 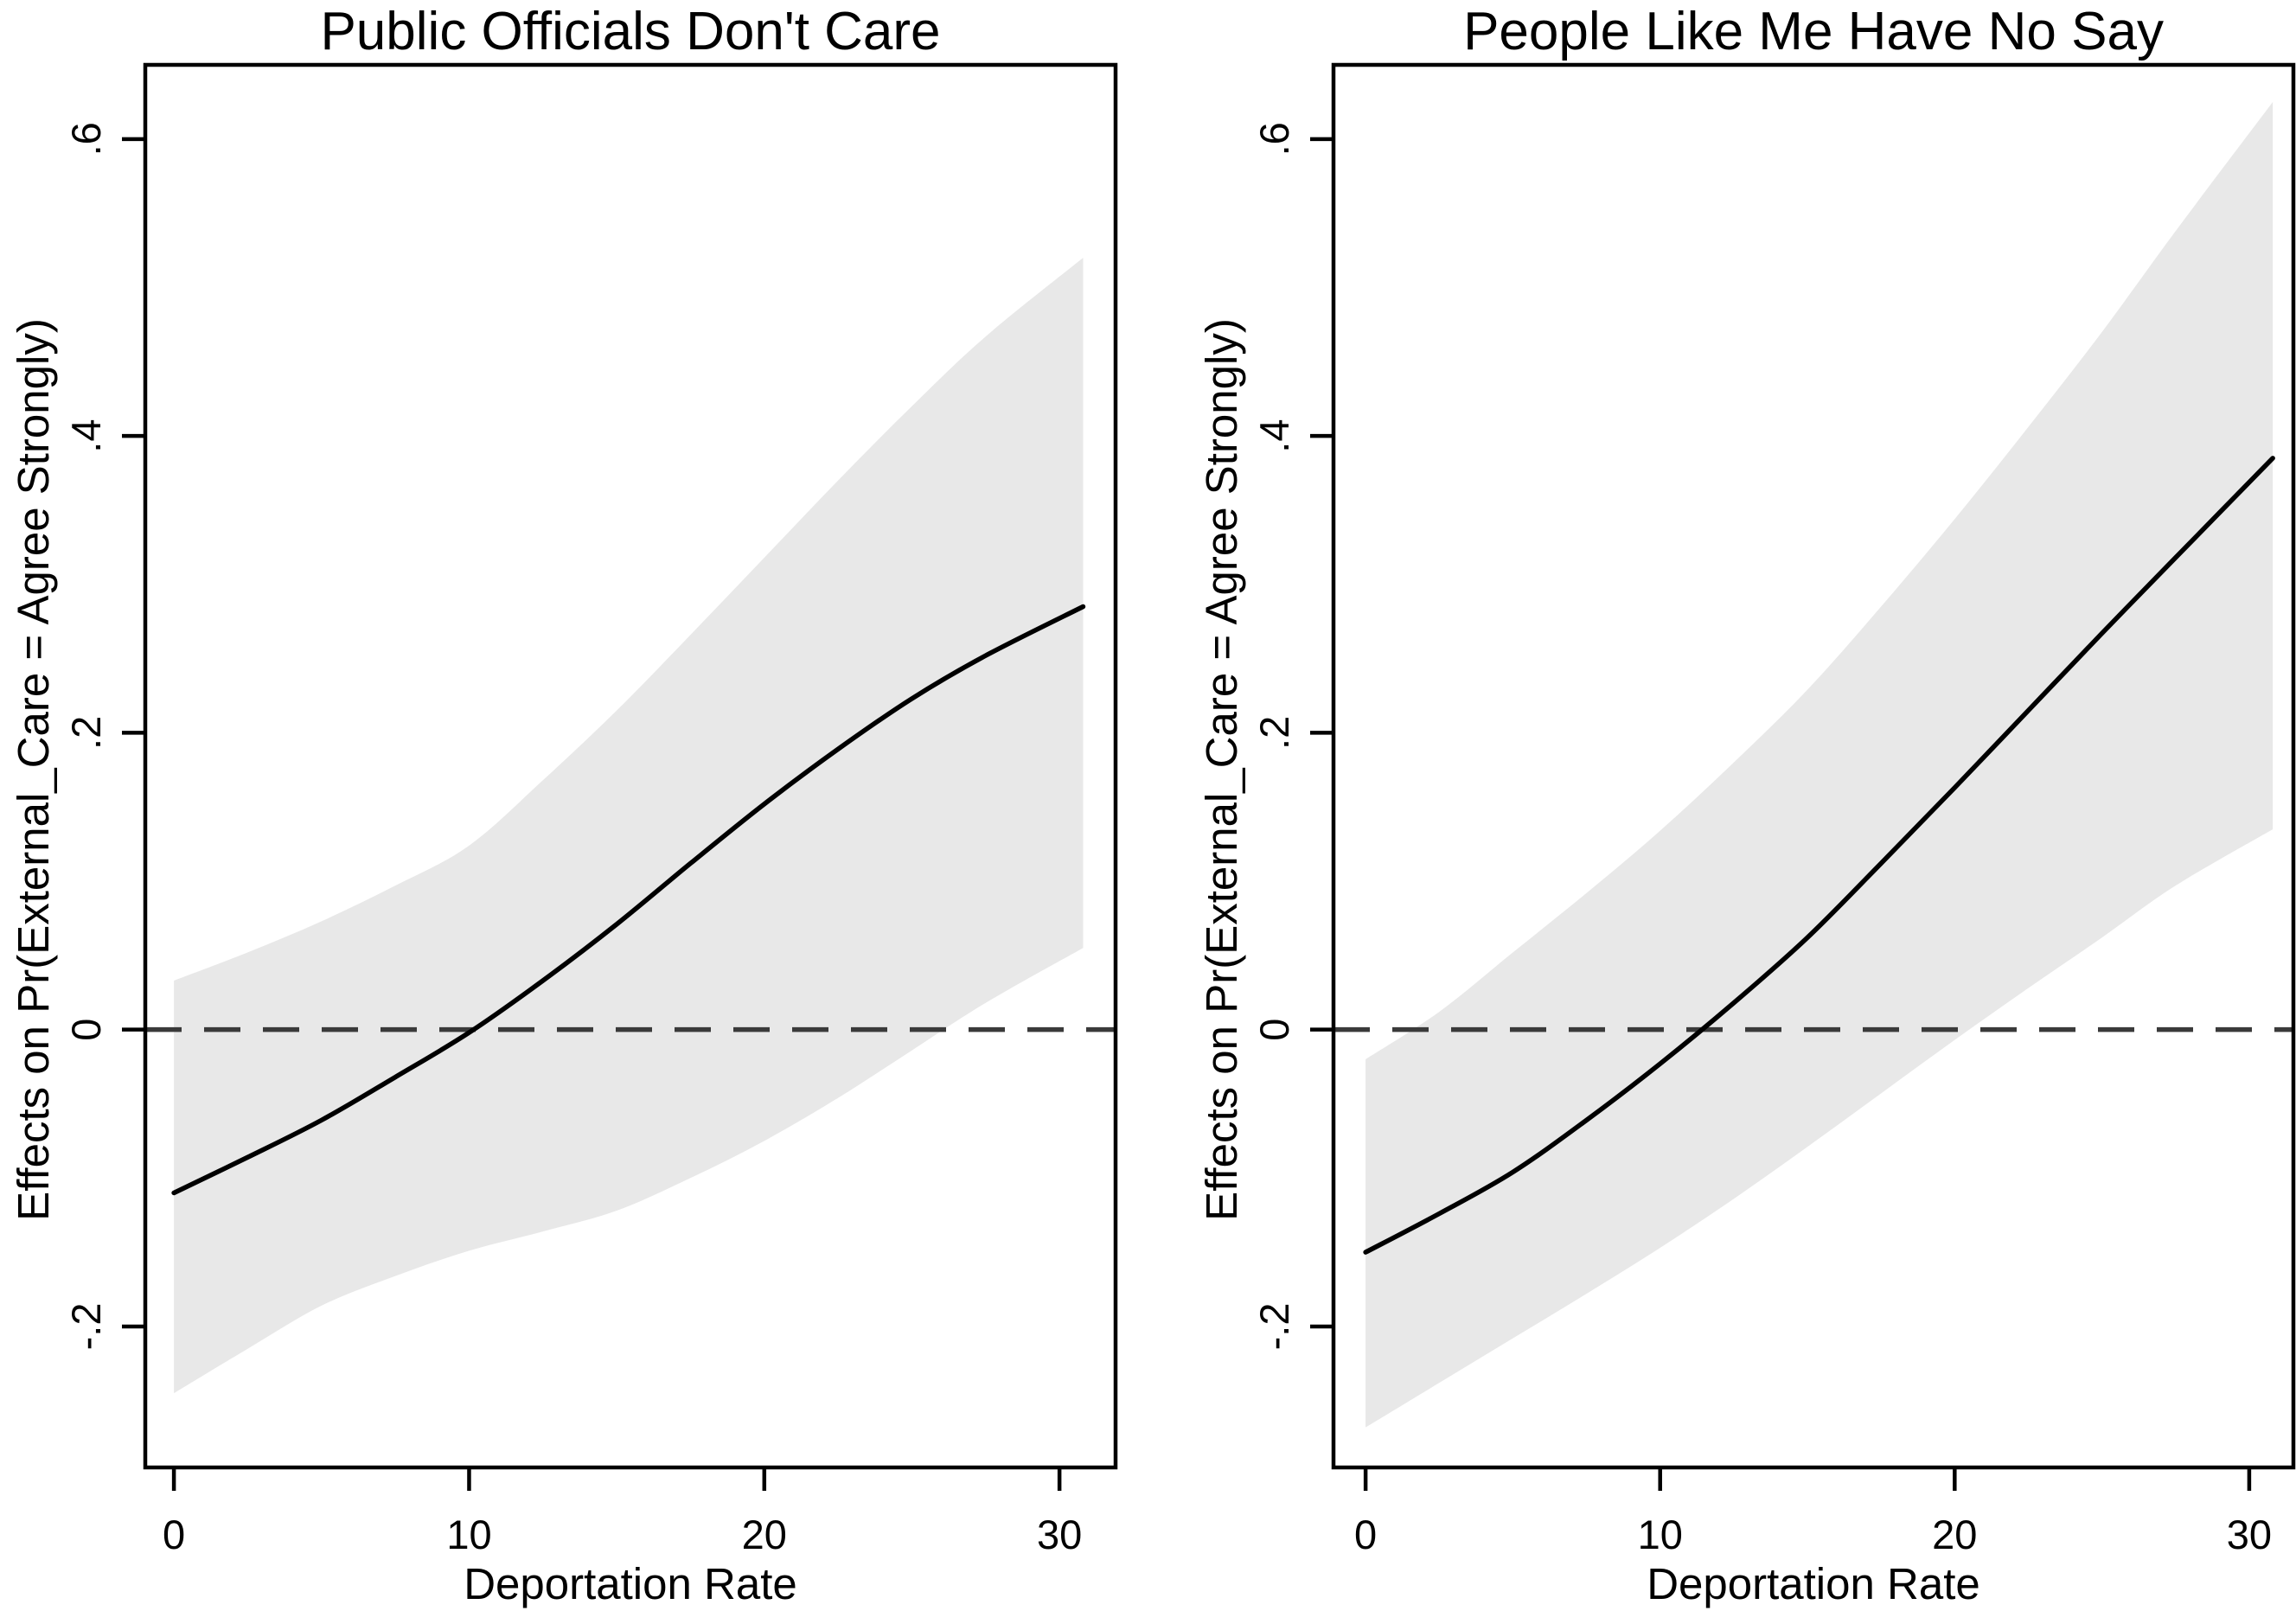 What do you see at coordinates (630, 32) in the screenshot?
I see `panel-title: Public Officials Don't Care` at bounding box center [630, 32].